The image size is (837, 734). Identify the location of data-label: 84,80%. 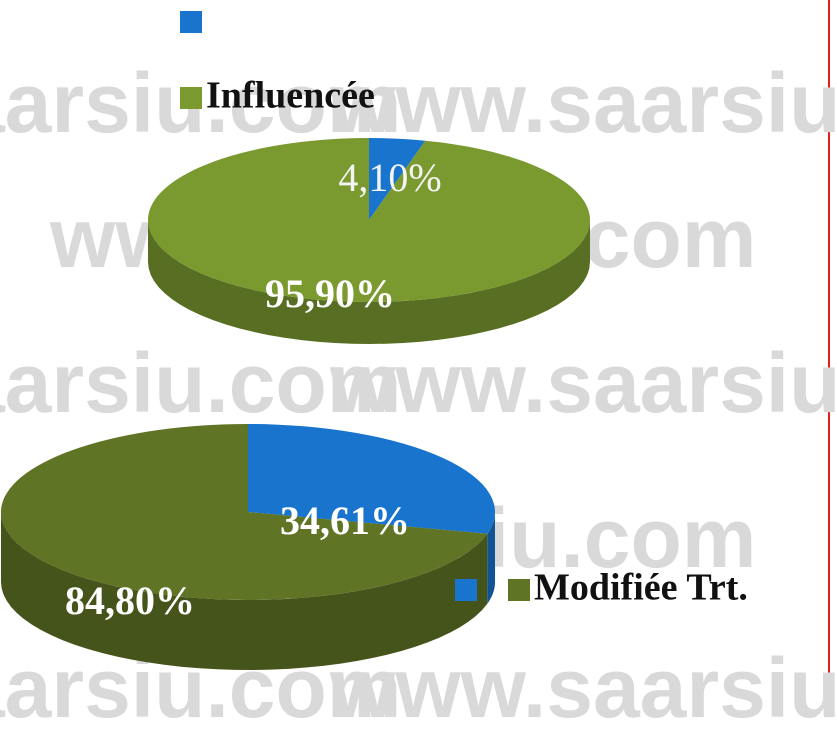
(130, 600).